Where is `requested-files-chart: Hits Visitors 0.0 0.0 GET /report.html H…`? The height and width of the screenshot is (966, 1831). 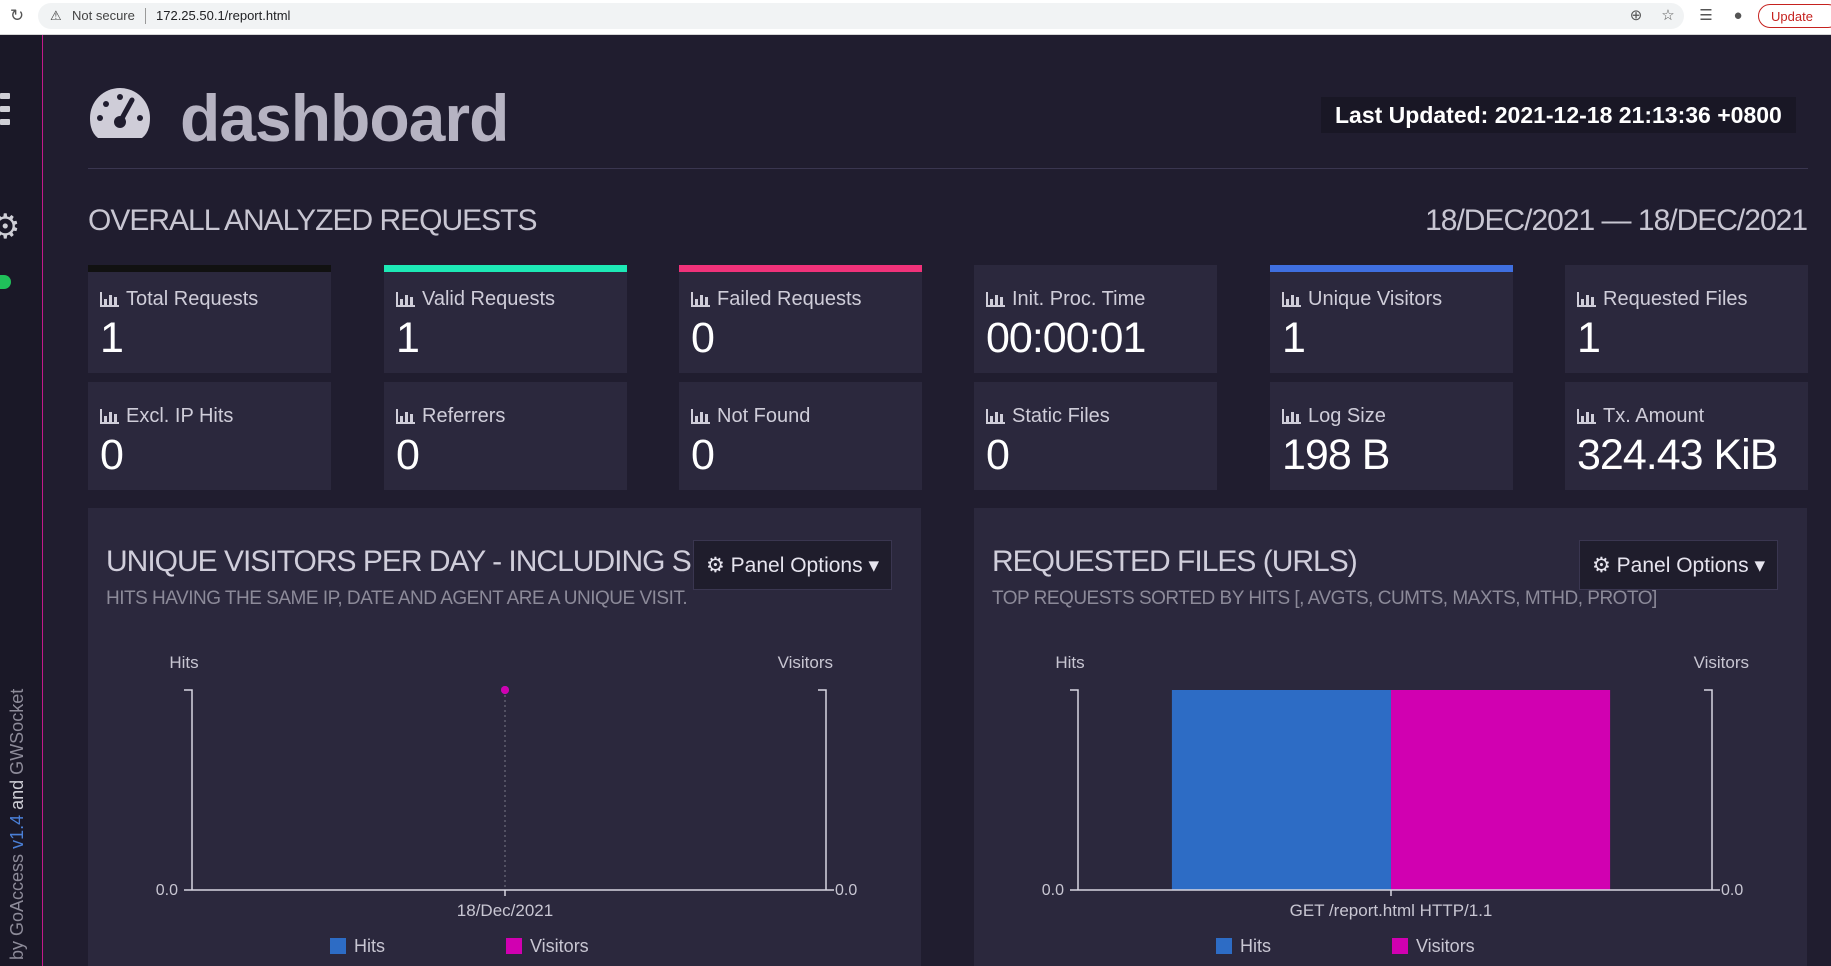 requested-files-chart: Hits Visitors 0.0 0.0 GET /report.html H… is located at coordinates (1395, 786).